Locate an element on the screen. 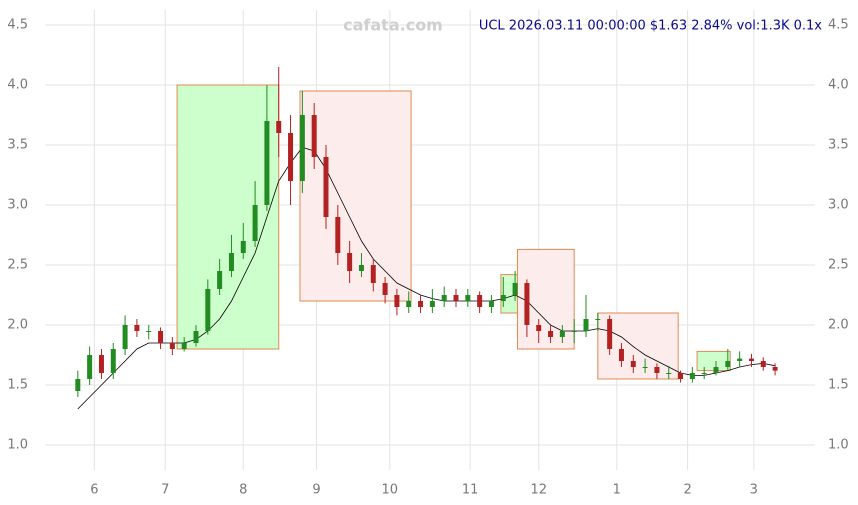 This screenshot has height=505, width=858. x-tick-label: 1 is located at coordinates (617, 490).